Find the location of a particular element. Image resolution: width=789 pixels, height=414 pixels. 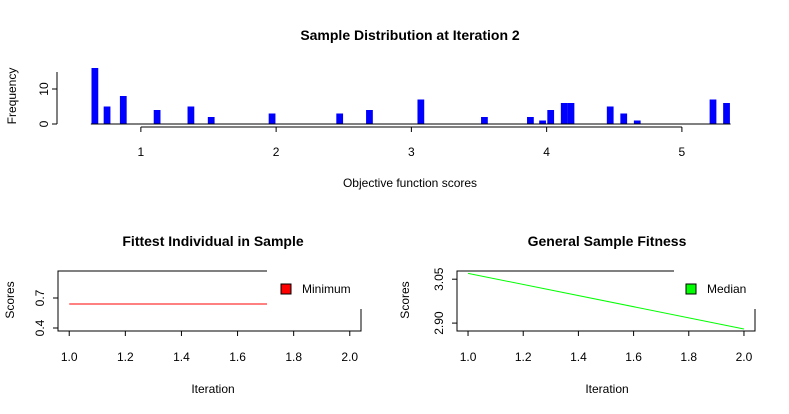

legend-label: Median is located at coordinates (726, 289).